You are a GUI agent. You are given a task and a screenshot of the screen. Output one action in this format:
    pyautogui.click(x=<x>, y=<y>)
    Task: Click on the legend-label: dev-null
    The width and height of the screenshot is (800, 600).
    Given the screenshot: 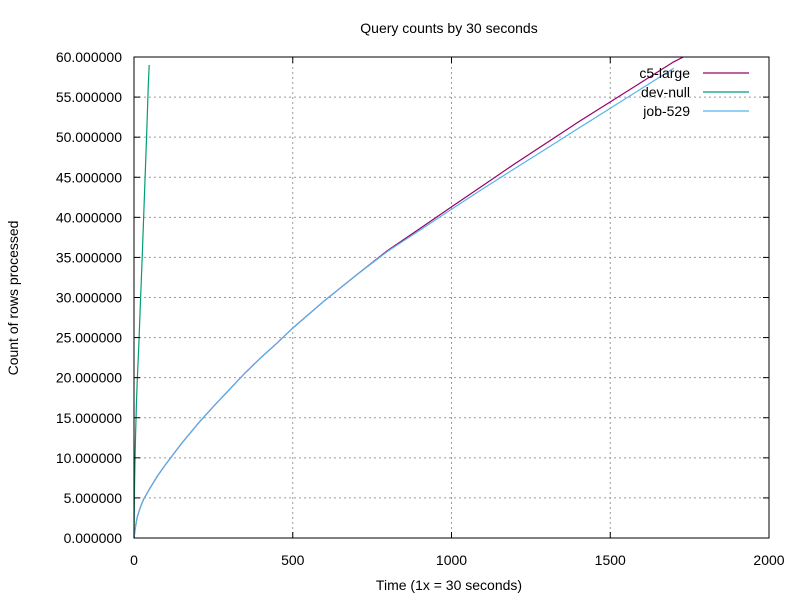 What is the action you would take?
    pyautogui.click(x=665, y=92)
    